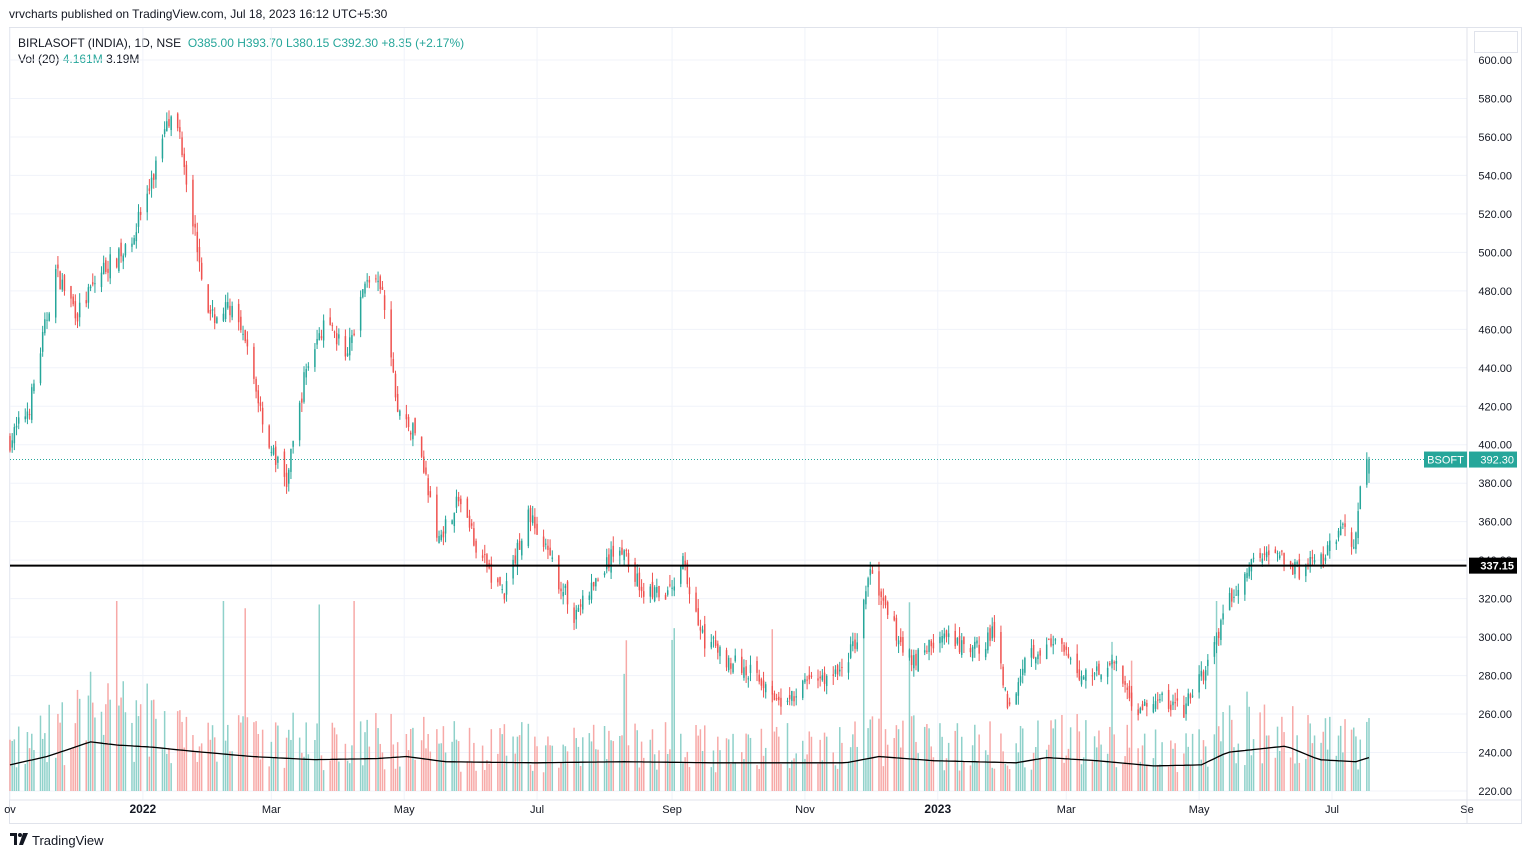  I want to click on price-tick-label: 260.00, so click(1495, 715).